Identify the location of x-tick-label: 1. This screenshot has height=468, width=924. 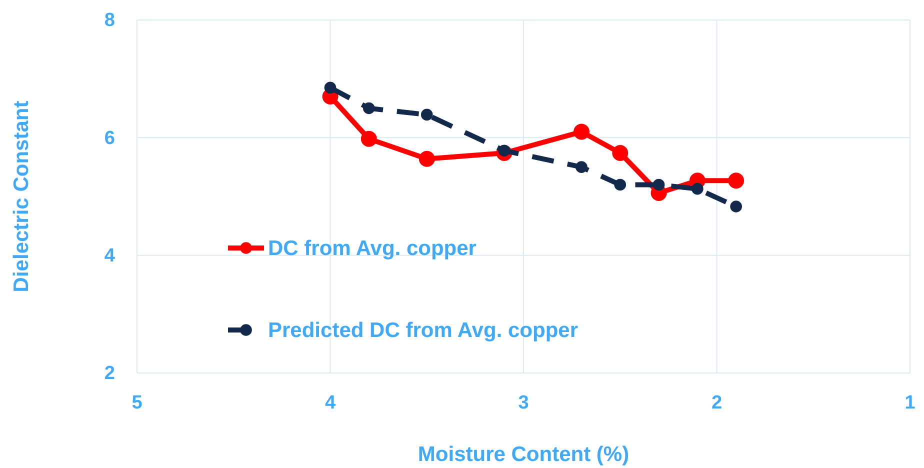
(910, 403).